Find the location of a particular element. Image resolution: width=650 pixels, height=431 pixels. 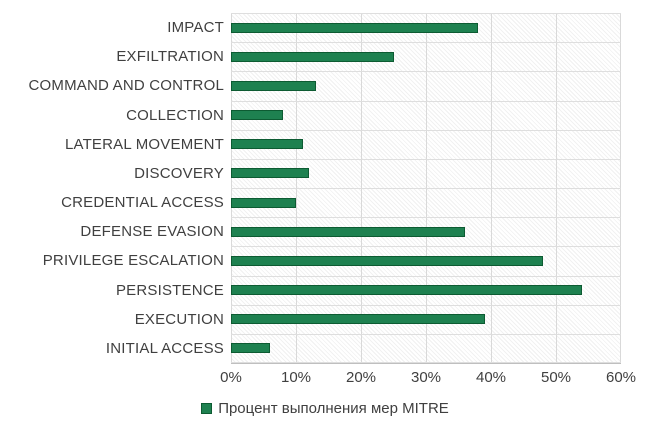

value-axis-labels: 0% 10% 20% 30% 40% 50% 60% is located at coordinates (325, 379).